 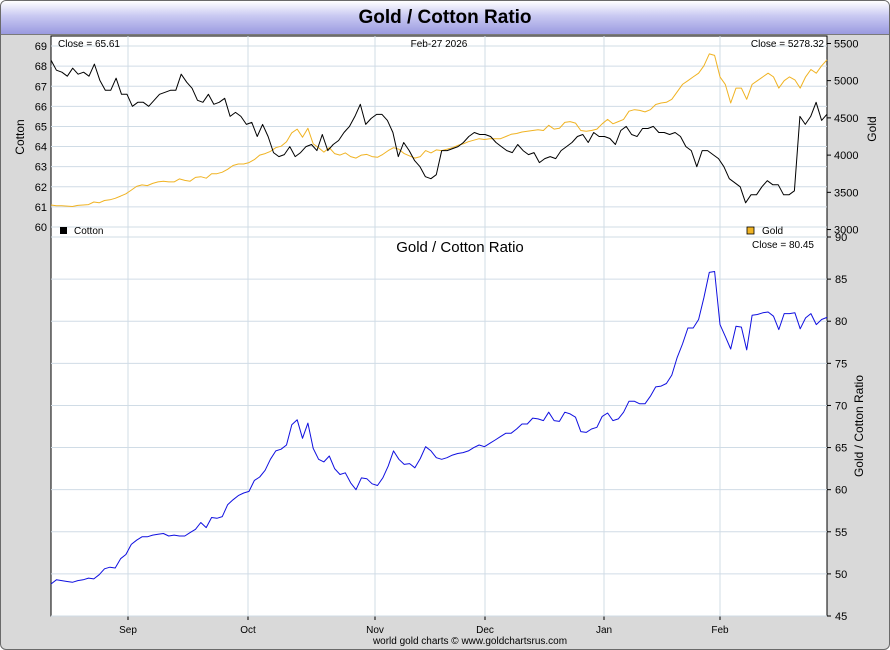 I want to click on cotton-axis-tick-label: 64, so click(x=41, y=148).